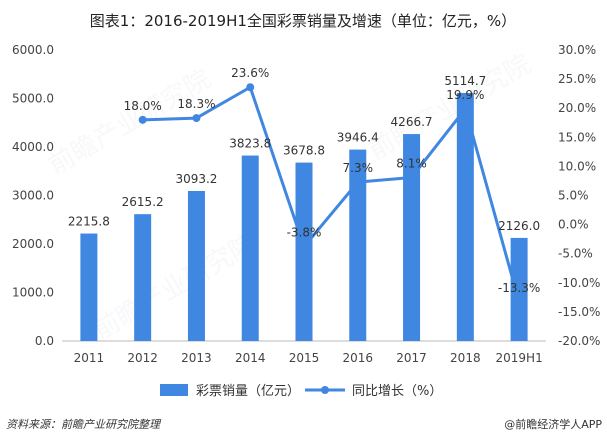 This screenshot has width=607, height=438. I want to click on y-left-tick-label: 3000.0, so click(33, 196).